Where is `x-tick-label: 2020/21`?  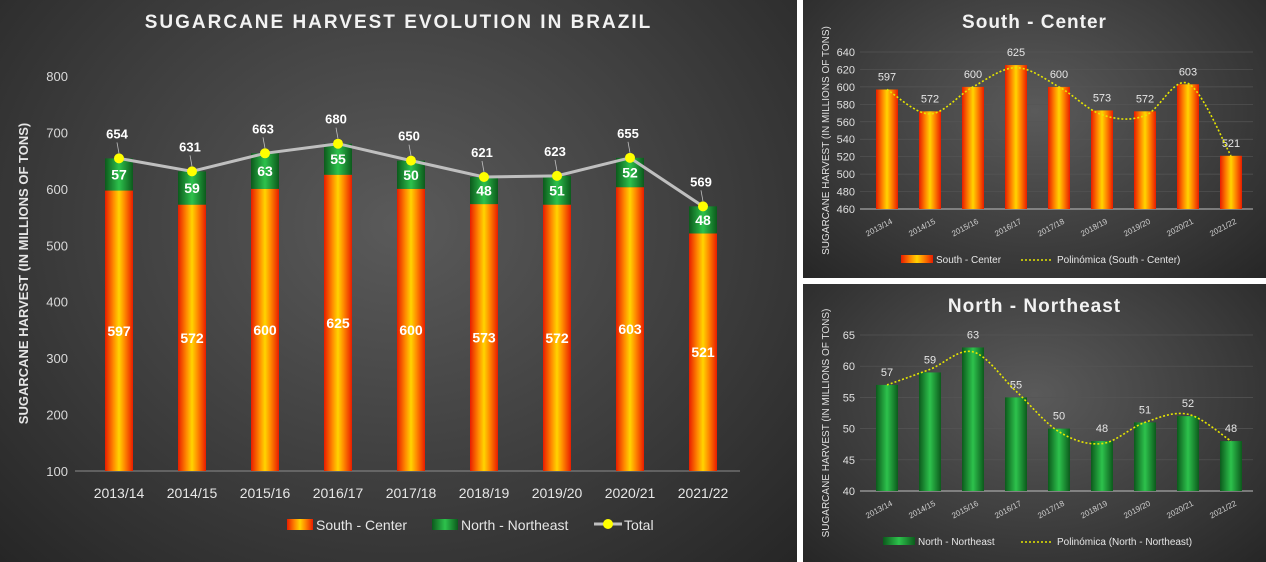
x-tick-label: 2020/21 is located at coordinates (1180, 510).